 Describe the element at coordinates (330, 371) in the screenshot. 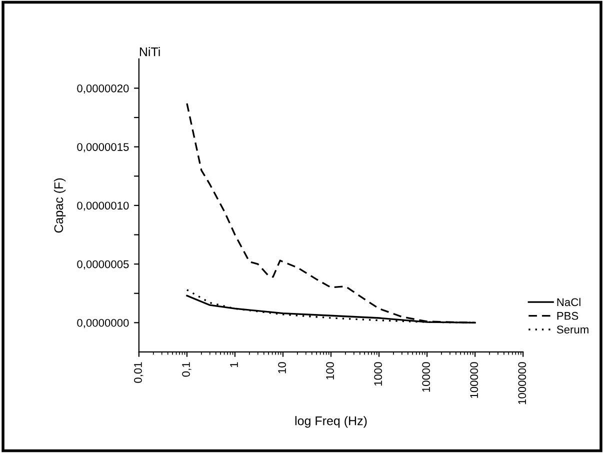

I see `x-tick-label: 100` at that location.